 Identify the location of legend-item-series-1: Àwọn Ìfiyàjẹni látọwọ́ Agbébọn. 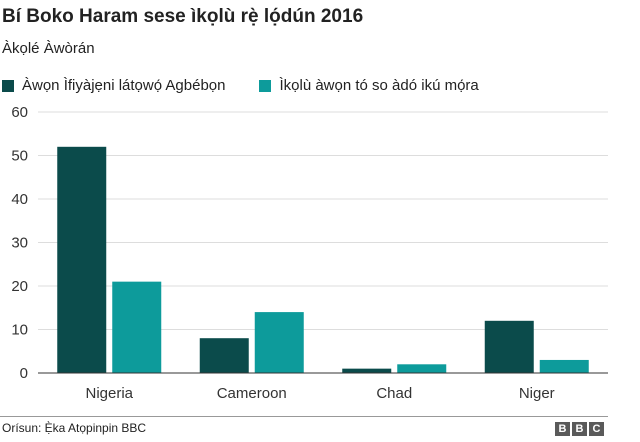
(113, 85).